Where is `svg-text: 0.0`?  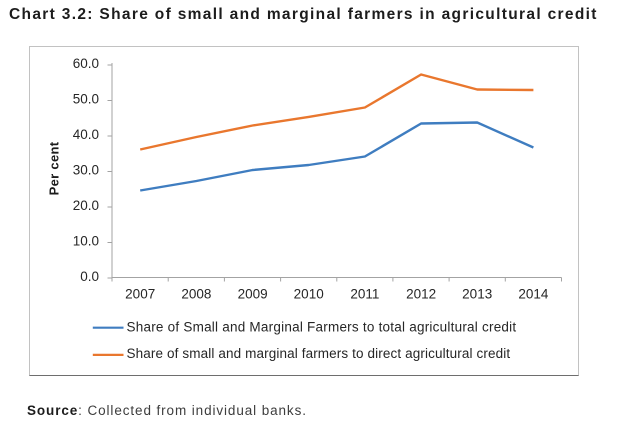 svg-text: 0.0 is located at coordinates (89, 276).